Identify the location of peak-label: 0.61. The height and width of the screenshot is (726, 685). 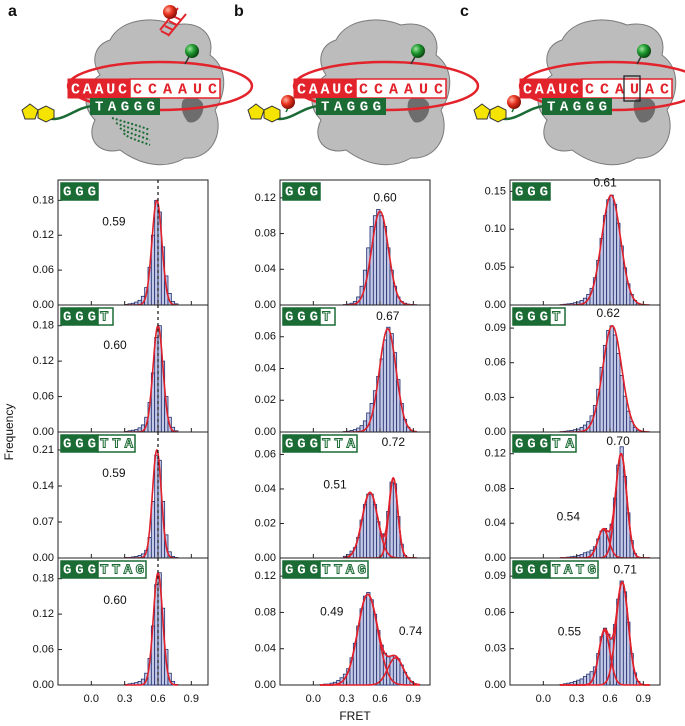
(605, 182).